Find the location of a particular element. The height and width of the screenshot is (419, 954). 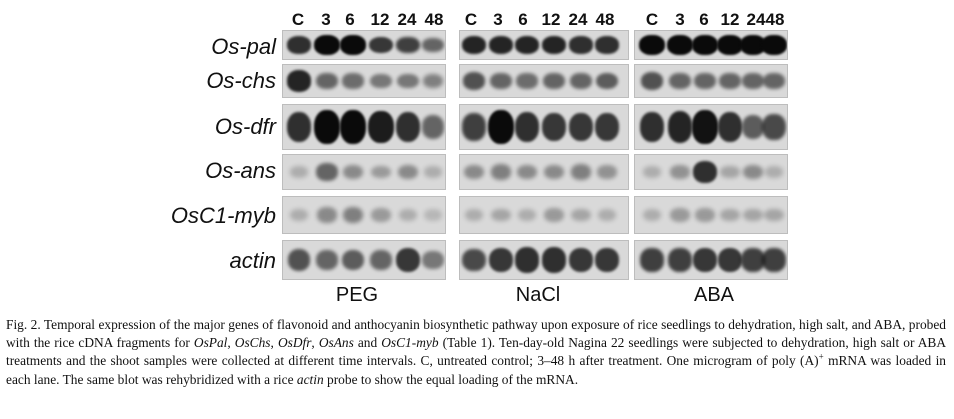

gene-label-os-ans: Os-ans is located at coordinates (240, 170).